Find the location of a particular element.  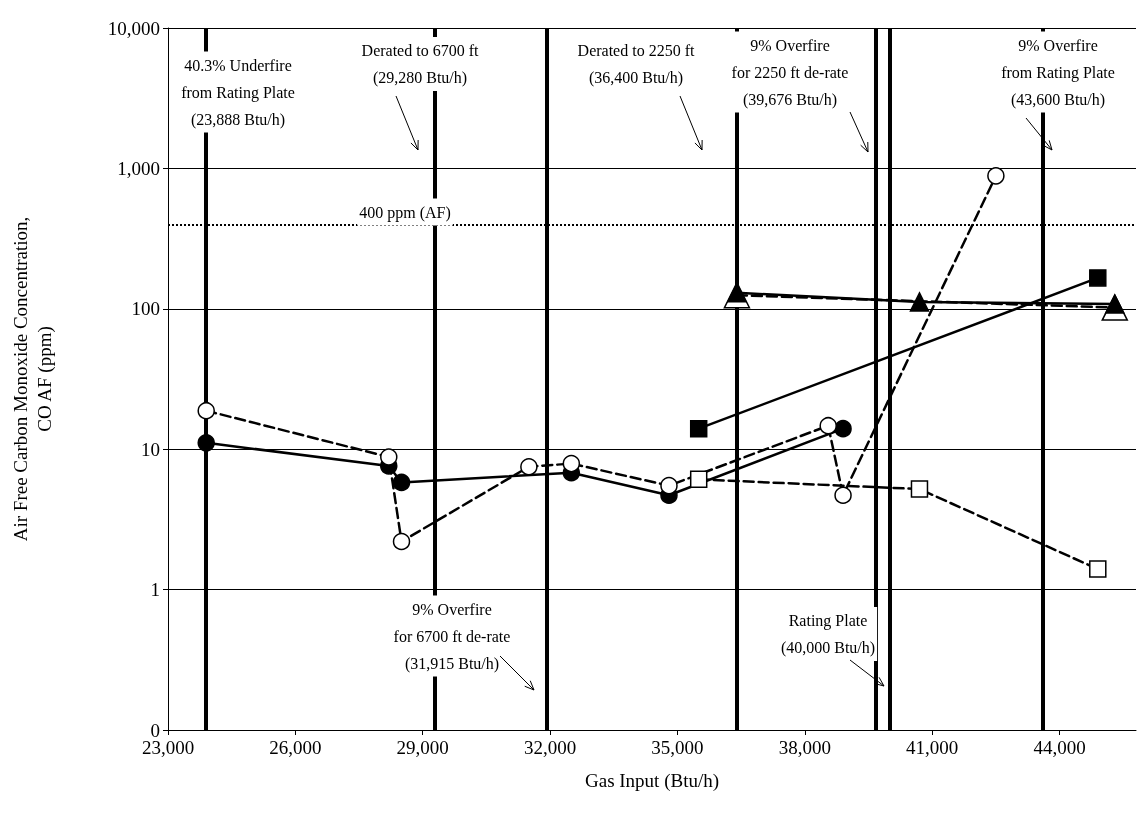

x-tick-label: 26,000 is located at coordinates (295, 747).